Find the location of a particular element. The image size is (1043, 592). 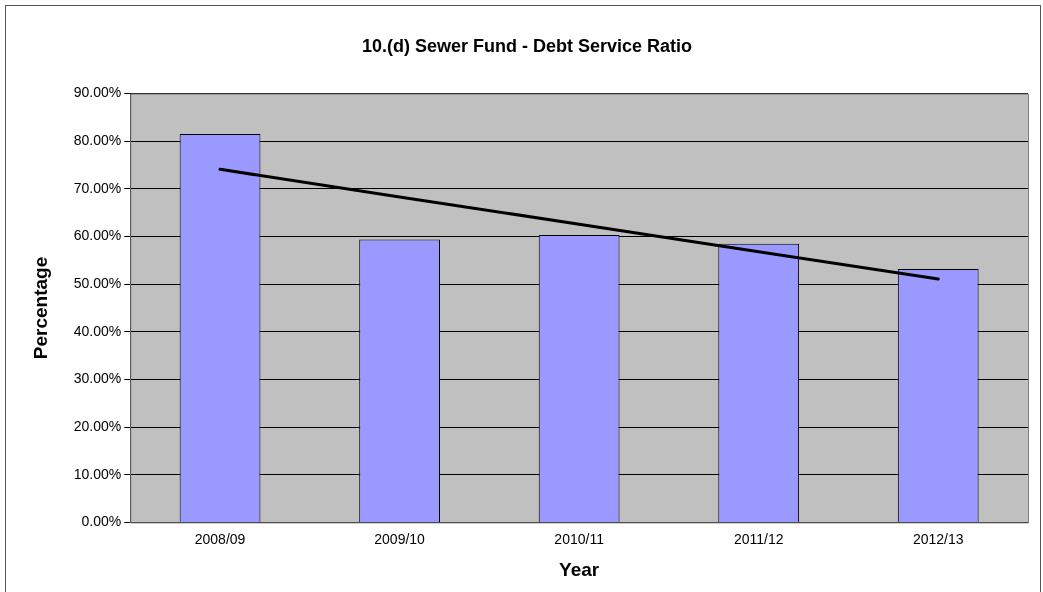

x-tick-label: 2011/12 is located at coordinates (758, 538).